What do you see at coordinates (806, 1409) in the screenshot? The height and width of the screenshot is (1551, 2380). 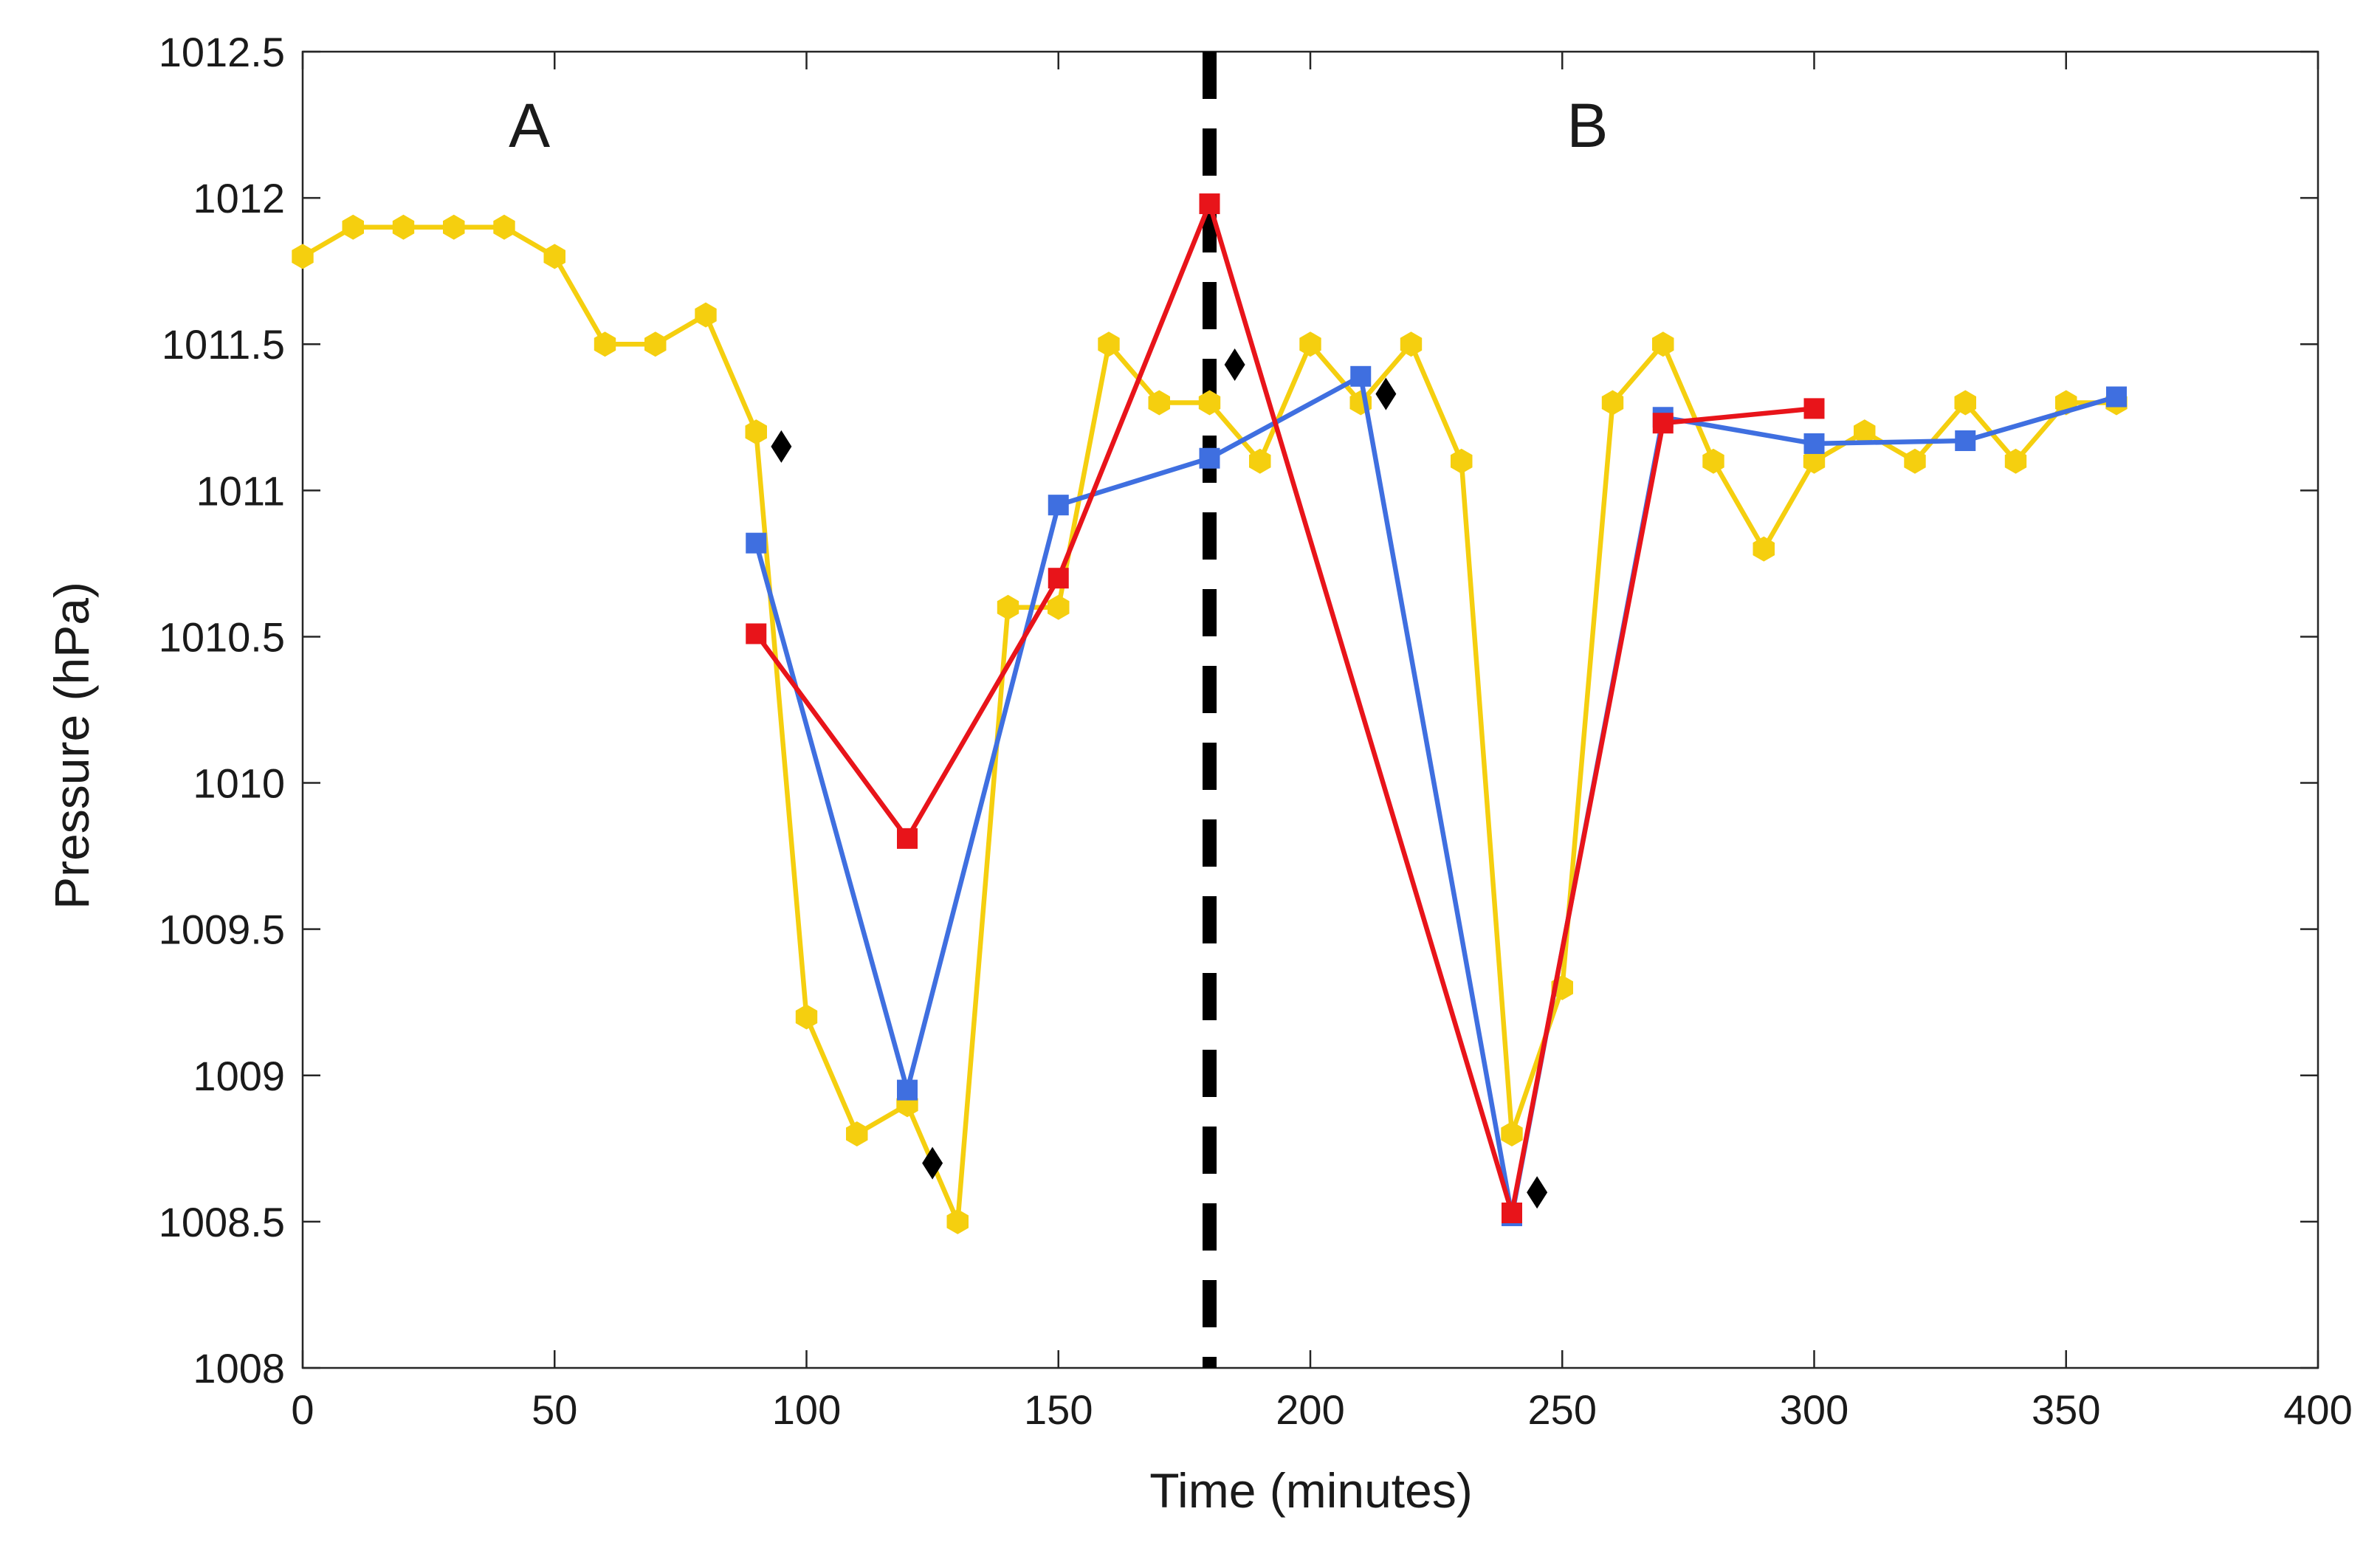 I see `x-tick-label: 100` at bounding box center [806, 1409].